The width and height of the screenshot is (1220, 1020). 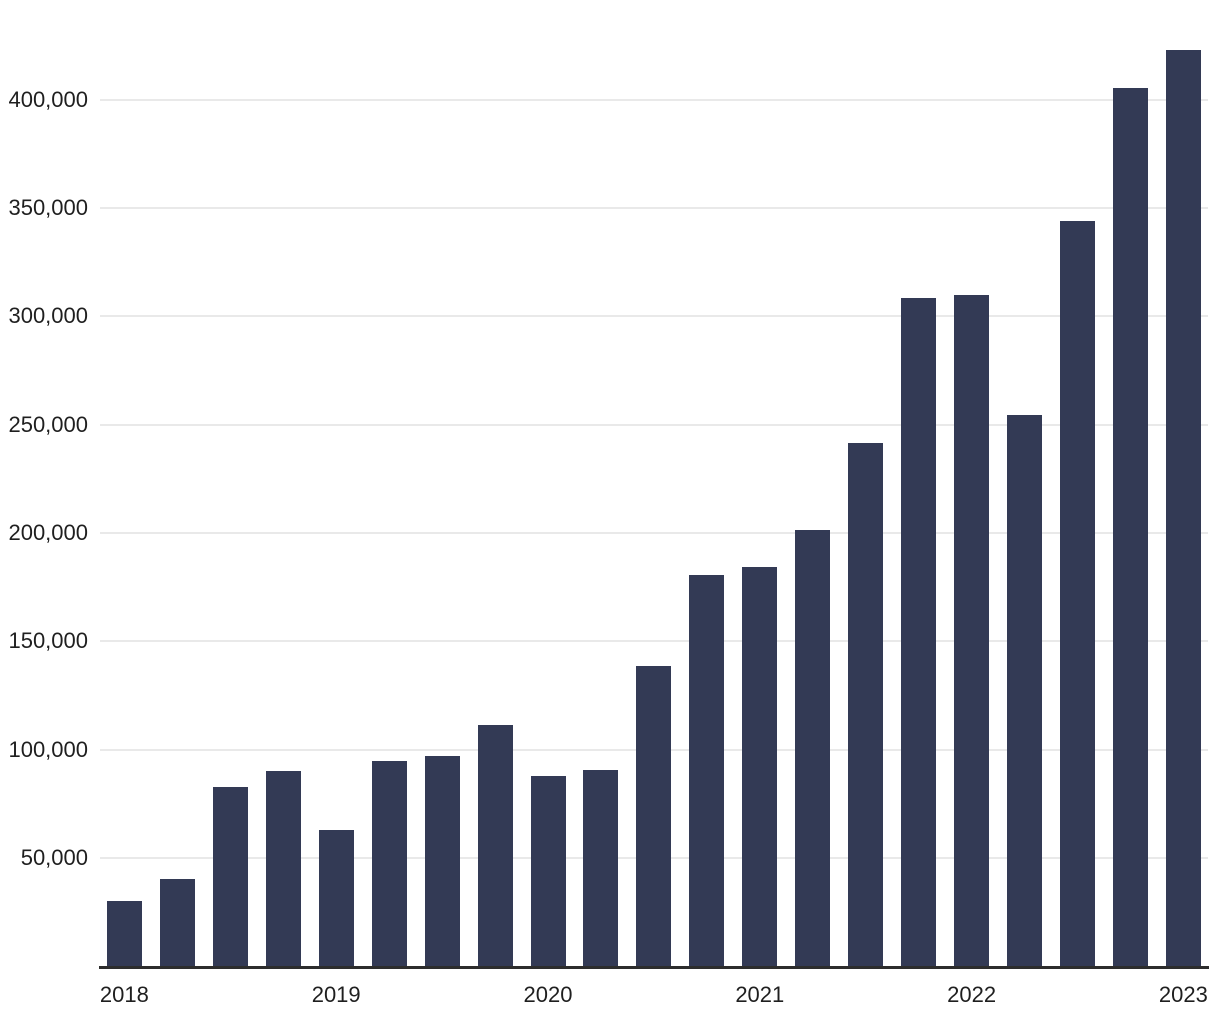 I want to click on x-axis-line, so click(x=654, y=967).